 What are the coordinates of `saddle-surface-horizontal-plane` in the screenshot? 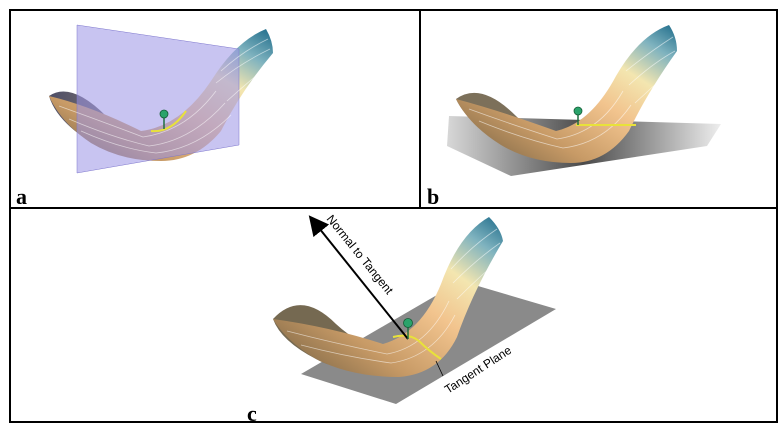 It's located at (584, 100).